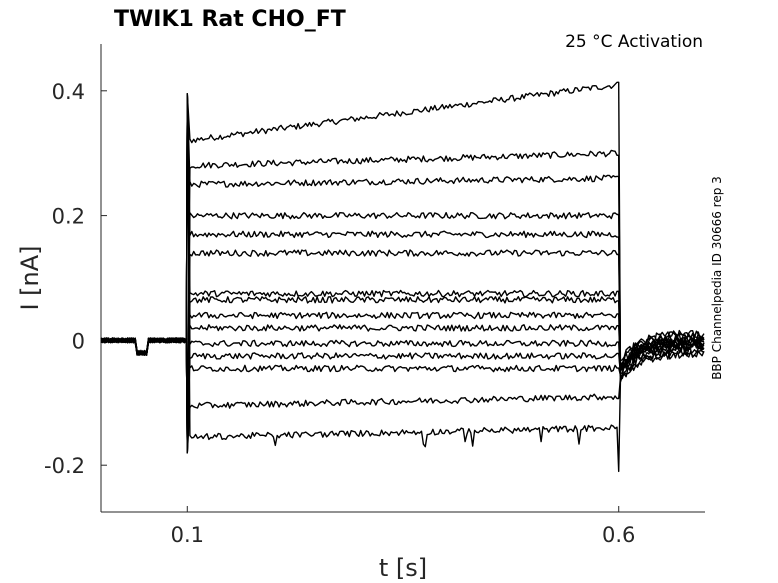 The width and height of the screenshot is (778, 583). I want to click on y-tick-label: -0.2, so click(64, 466).